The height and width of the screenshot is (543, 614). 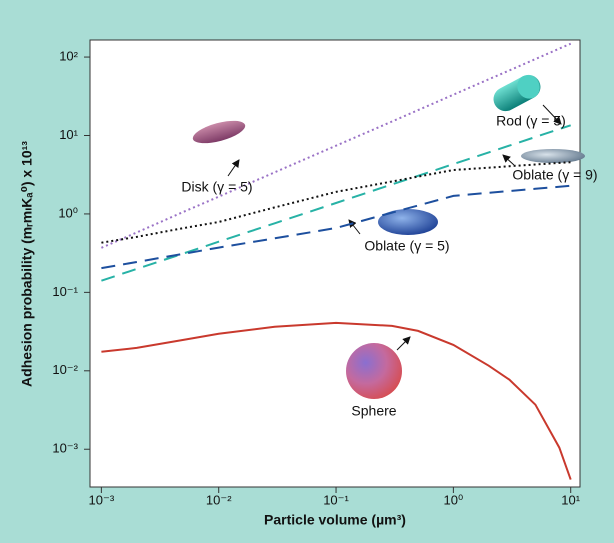 What do you see at coordinates (219, 499) in the screenshot?
I see `x-tick-label: 10⁻²` at bounding box center [219, 499].